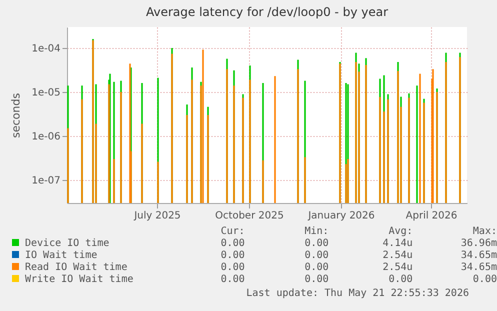  What do you see at coordinates (316, 232) in the screenshot?
I see `text: Min:` at bounding box center [316, 232].